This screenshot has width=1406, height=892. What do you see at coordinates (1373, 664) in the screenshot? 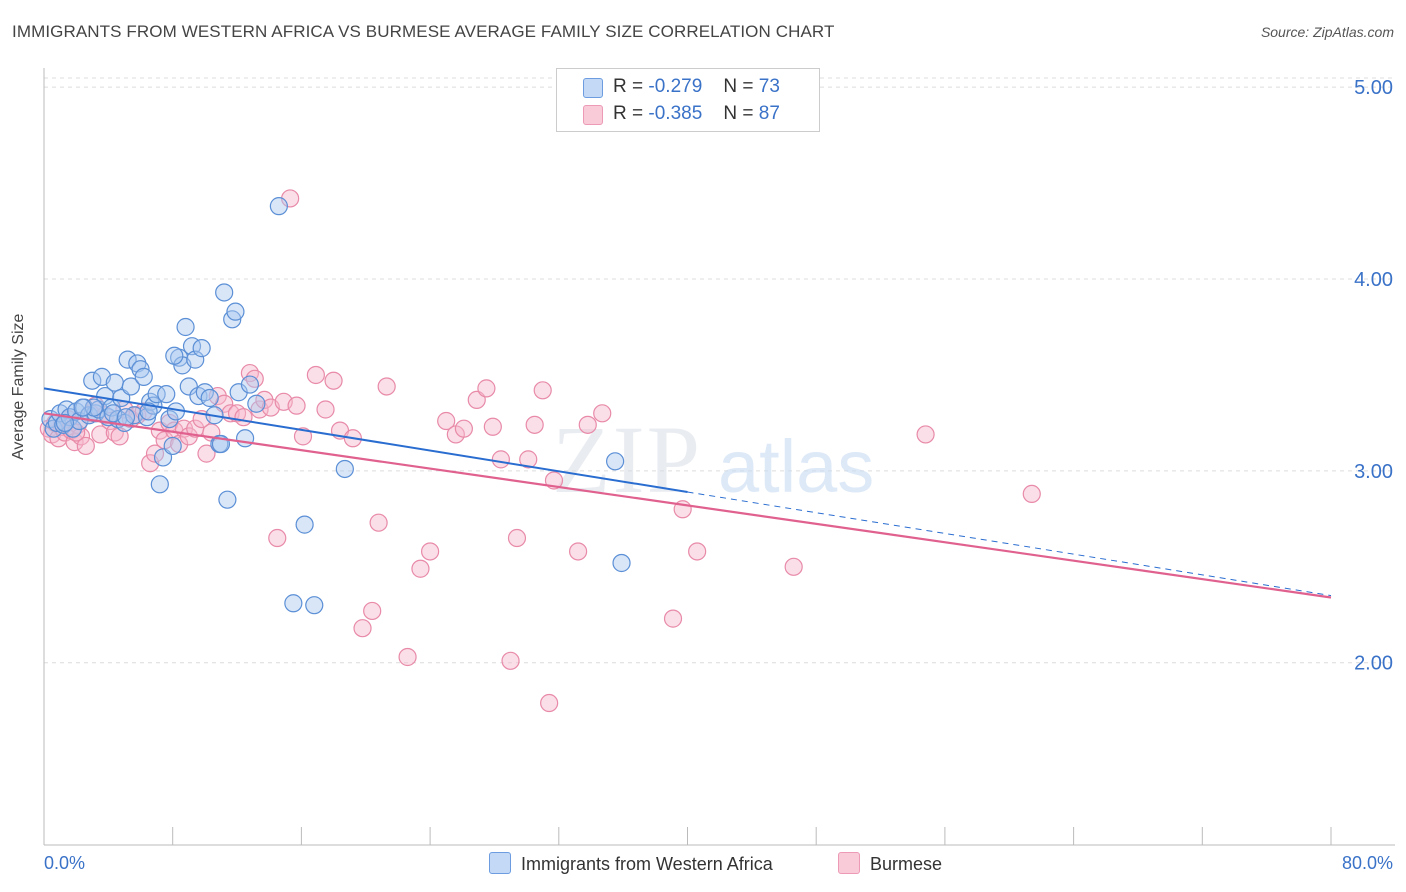
I see `y-tick-label: 2.00` at bounding box center [1373, 664].